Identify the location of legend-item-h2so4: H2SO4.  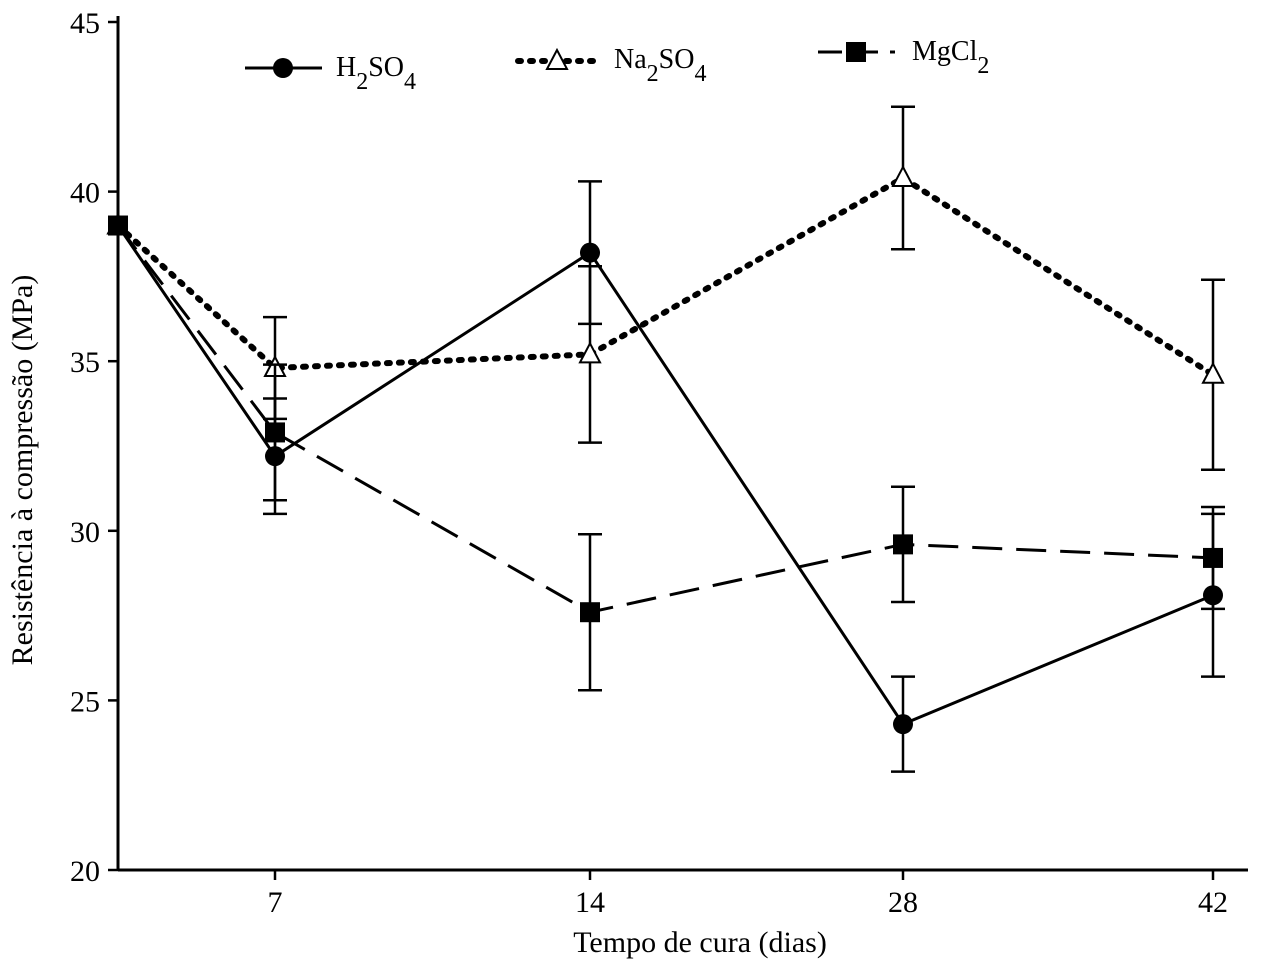
(330, 73).